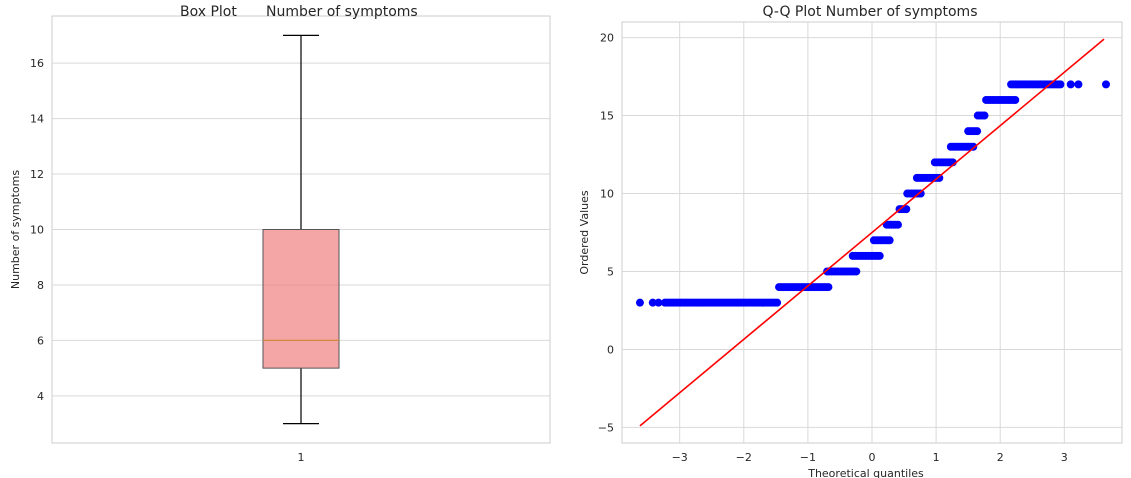  What do you see at coordinates (37, 174) in the screenshot?
I see `box-y-tick-label: 12` at bounding box center [37, 174].